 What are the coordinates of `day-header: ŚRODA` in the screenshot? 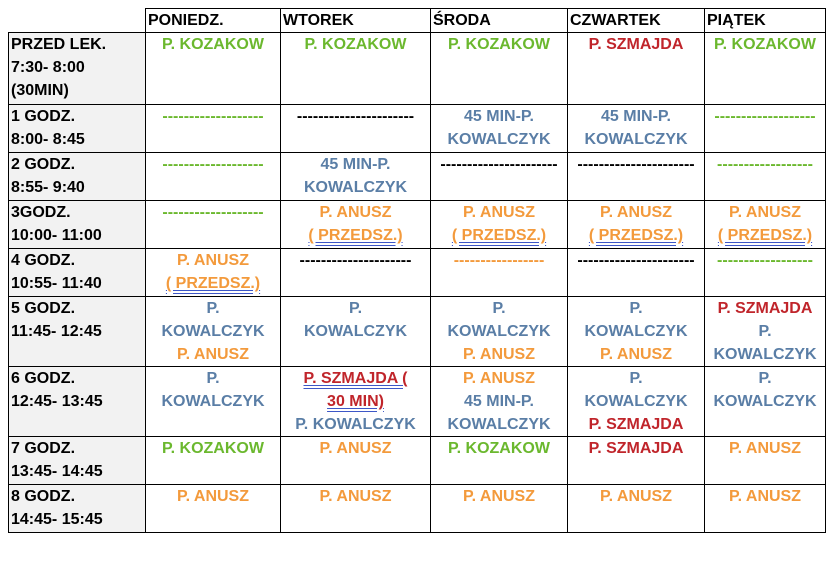 It's located at (499, 20).